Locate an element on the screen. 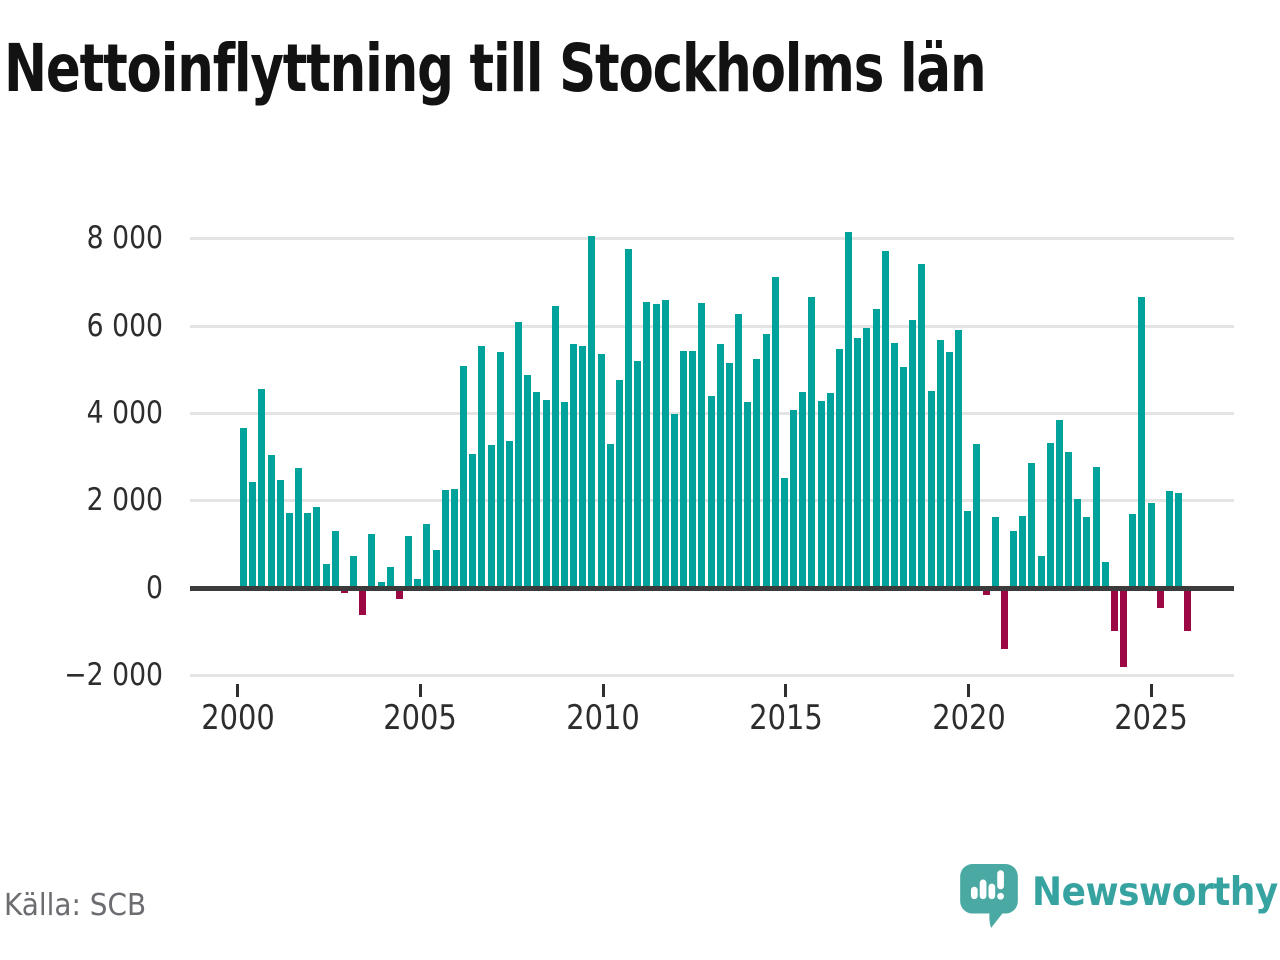 The image size is (1280, 960). x-axis-label: 2020 is located at coordinates (968, 718).